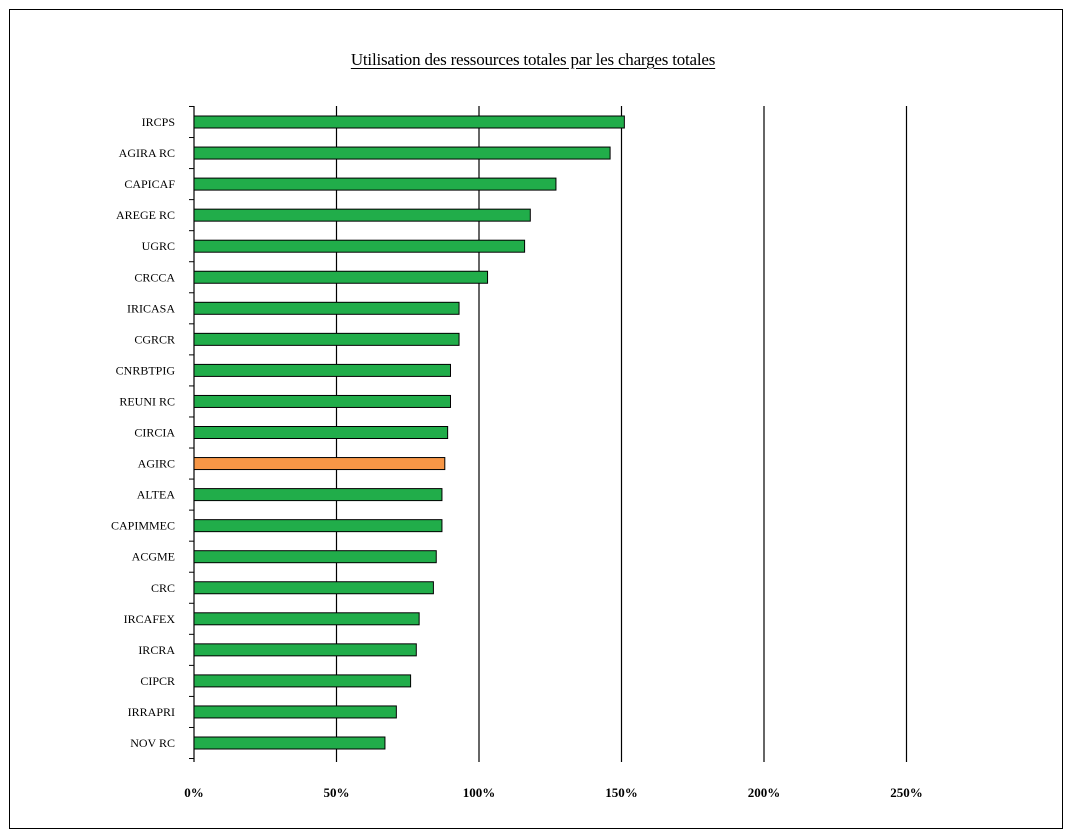 The width and height of the screenshot is (1073, 829). I want to click on category-label: CAPICAF, so click(149, 184).